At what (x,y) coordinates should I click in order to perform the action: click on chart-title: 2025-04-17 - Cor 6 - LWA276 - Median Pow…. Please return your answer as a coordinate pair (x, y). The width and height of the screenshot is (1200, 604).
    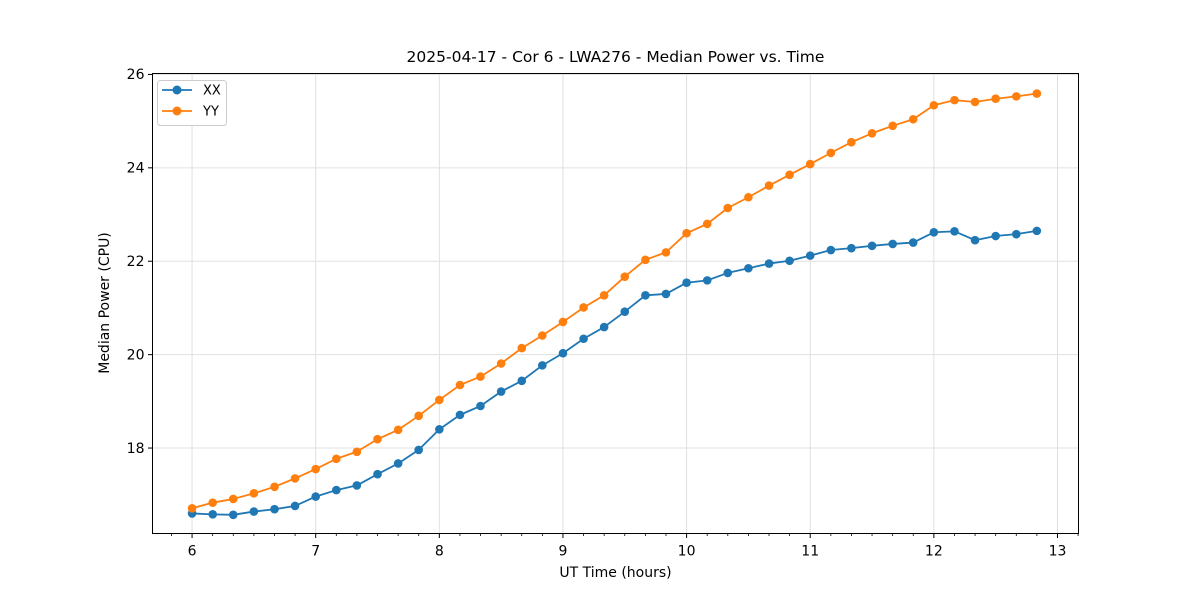
    Looking at the image, I should click on (616, 57).